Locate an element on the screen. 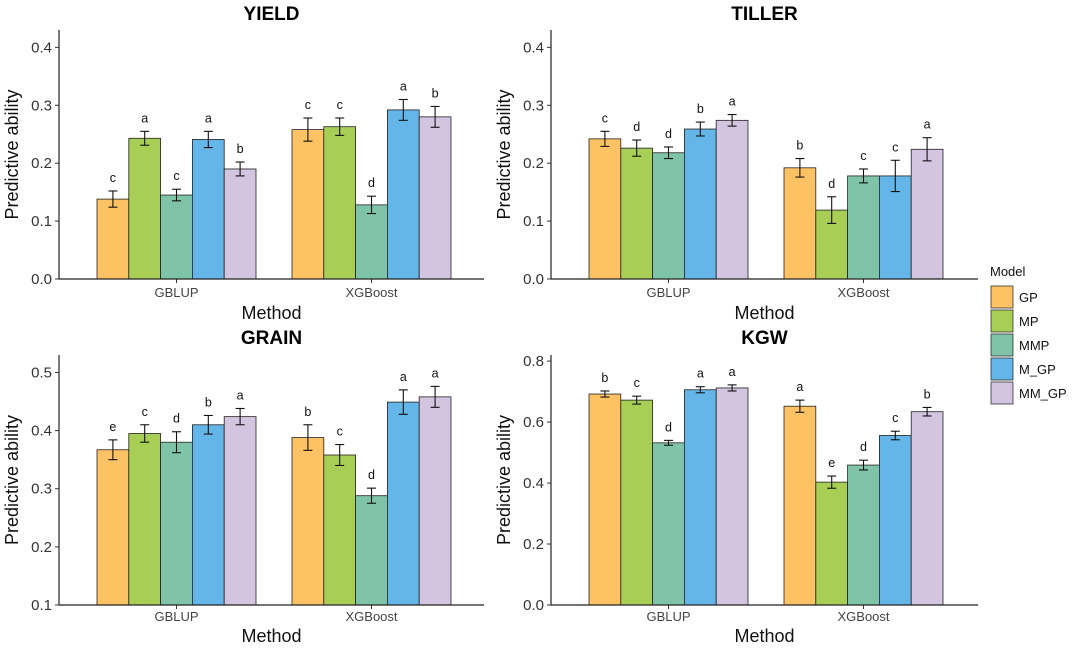 The width and height of the screenshot is (1080, 651). legend-label-mp: MP is located at coordinates (1029, 321).